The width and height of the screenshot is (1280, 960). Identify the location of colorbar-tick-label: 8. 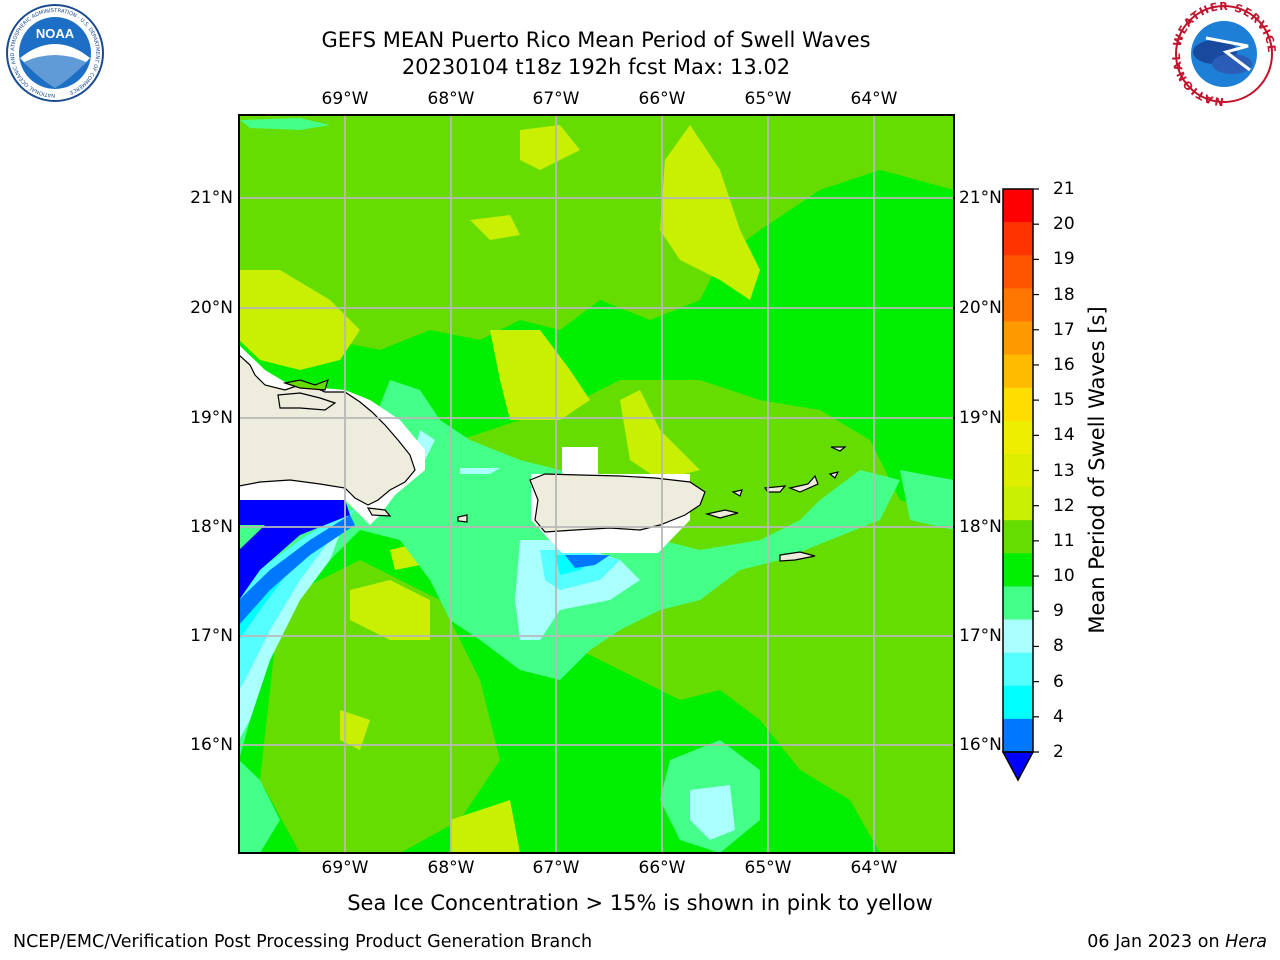
(1058, 646).